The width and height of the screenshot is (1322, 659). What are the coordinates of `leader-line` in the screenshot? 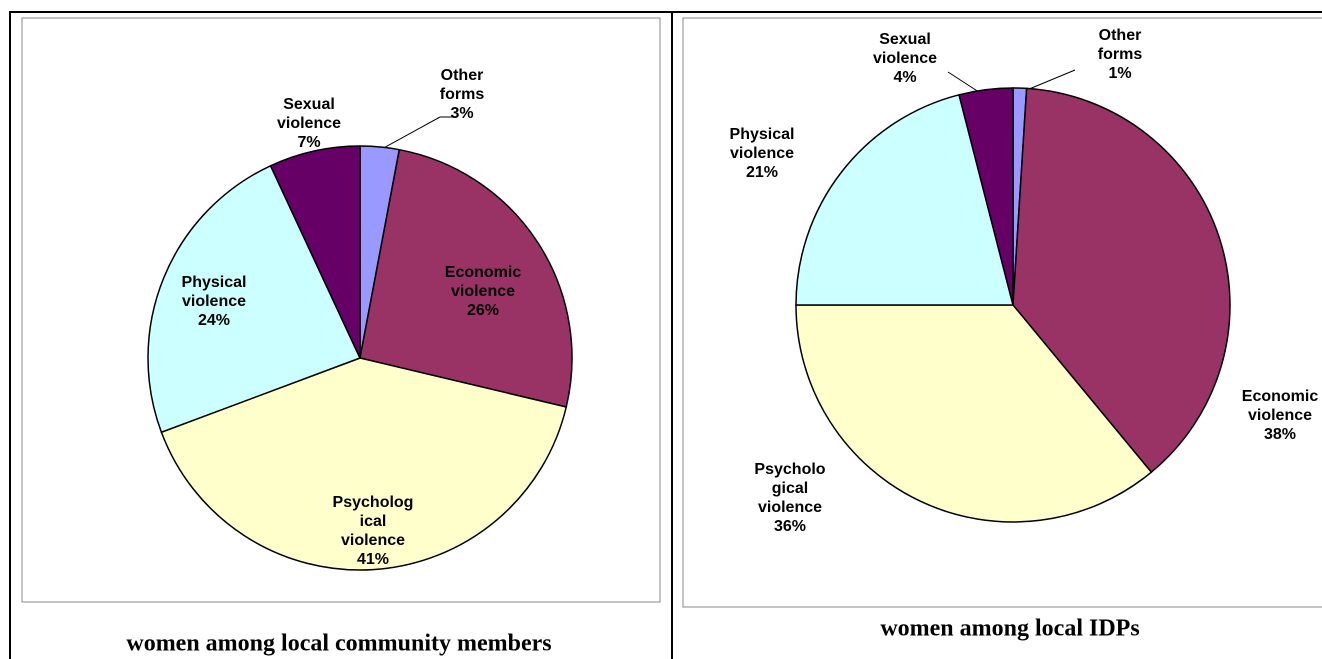 It's located at (410, 133).